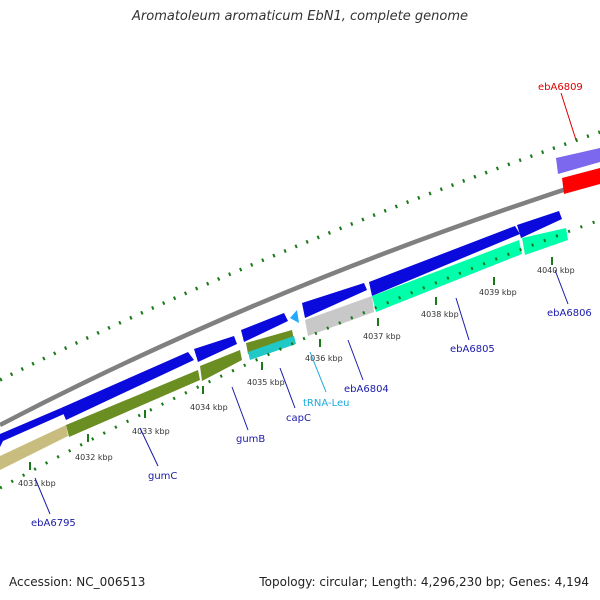 This screenshot has width=600, height=600. Describe the element at coordinates (298, 418) in the screenshot. I see `gene-label-capC: capC` at that location.